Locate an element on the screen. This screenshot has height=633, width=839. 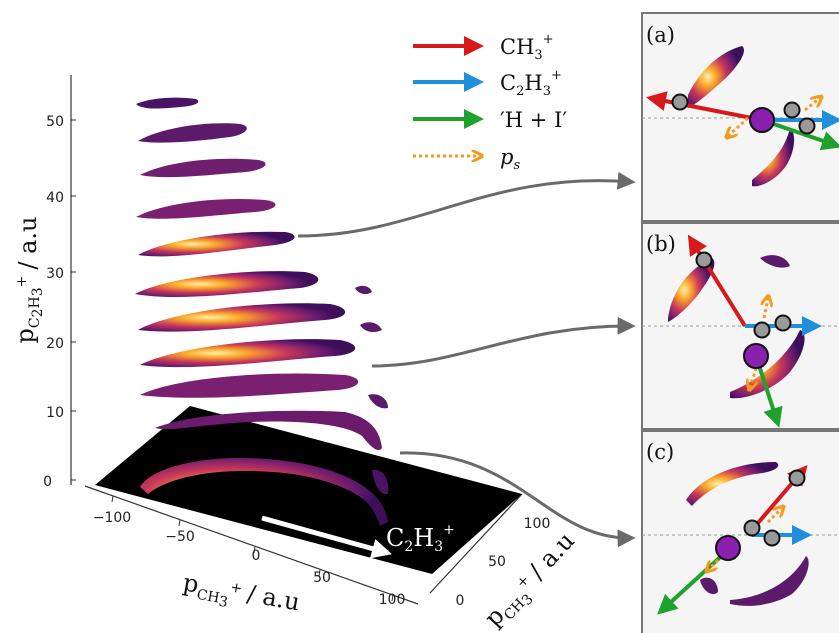
z-tick-20: 20 is located at coordinates (55, 344).